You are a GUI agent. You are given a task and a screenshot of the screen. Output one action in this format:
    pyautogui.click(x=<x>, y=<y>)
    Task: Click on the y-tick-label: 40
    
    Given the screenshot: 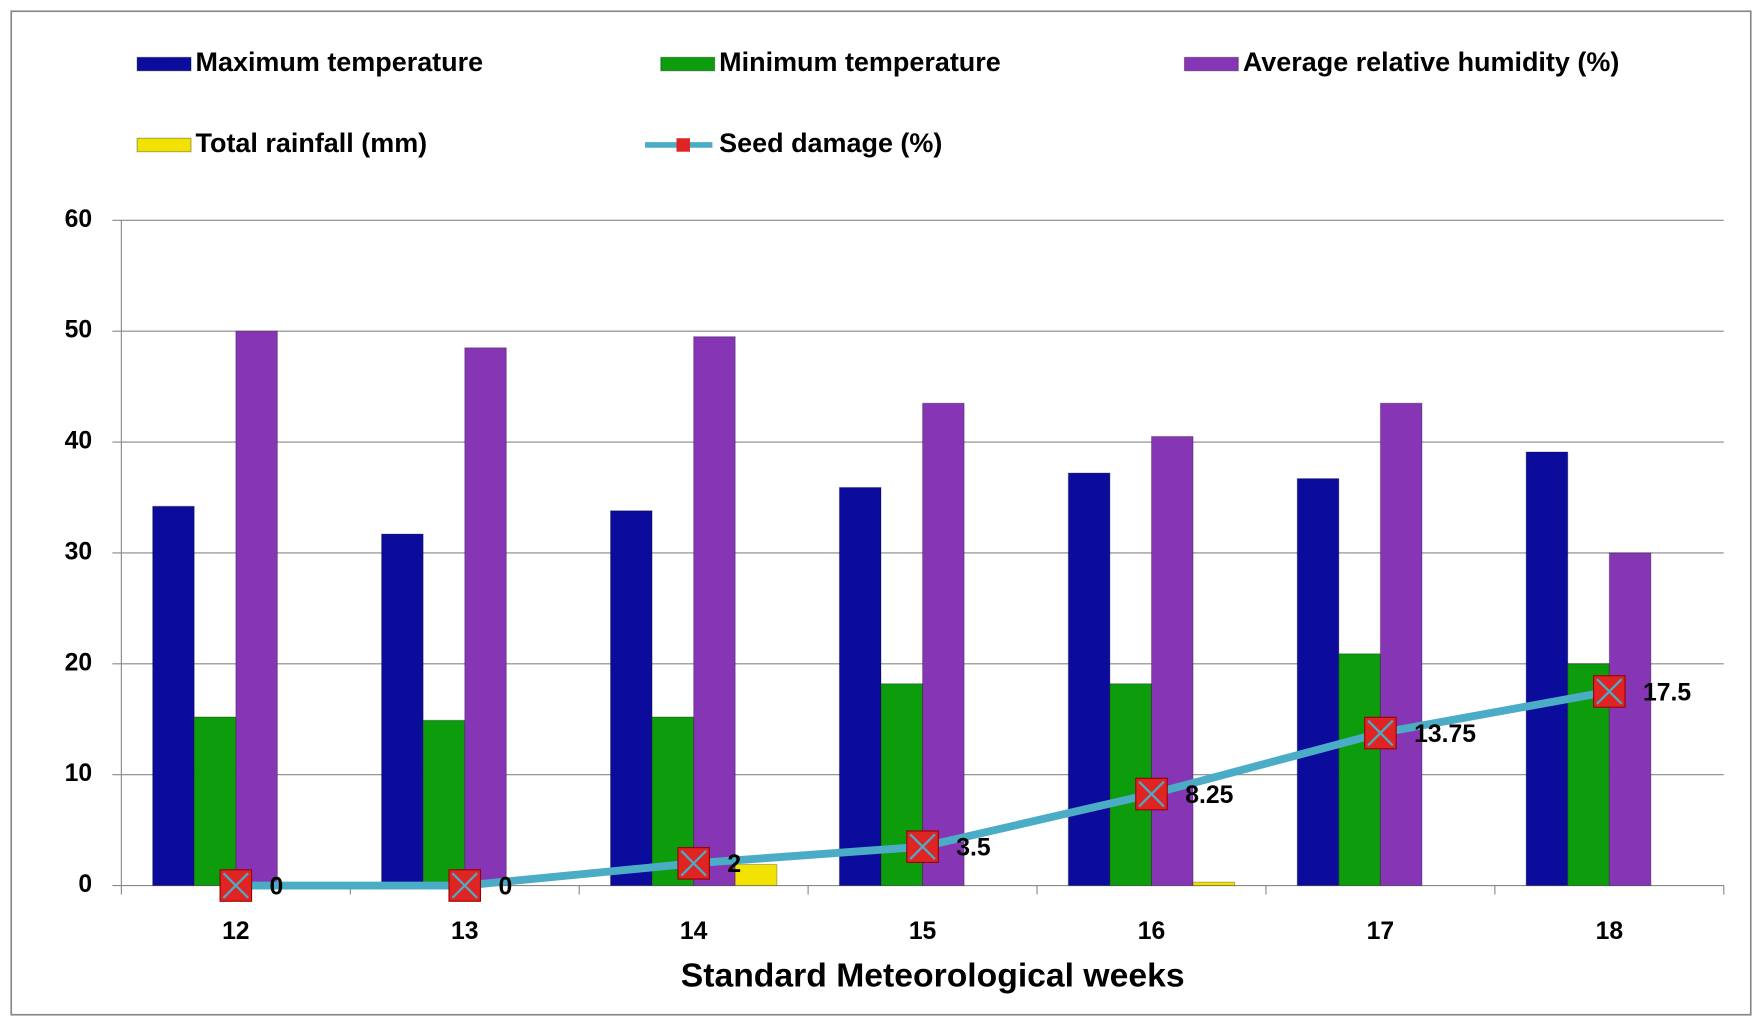 What is the action you would take?
    pyautogui.click(x=79, y=441)
    